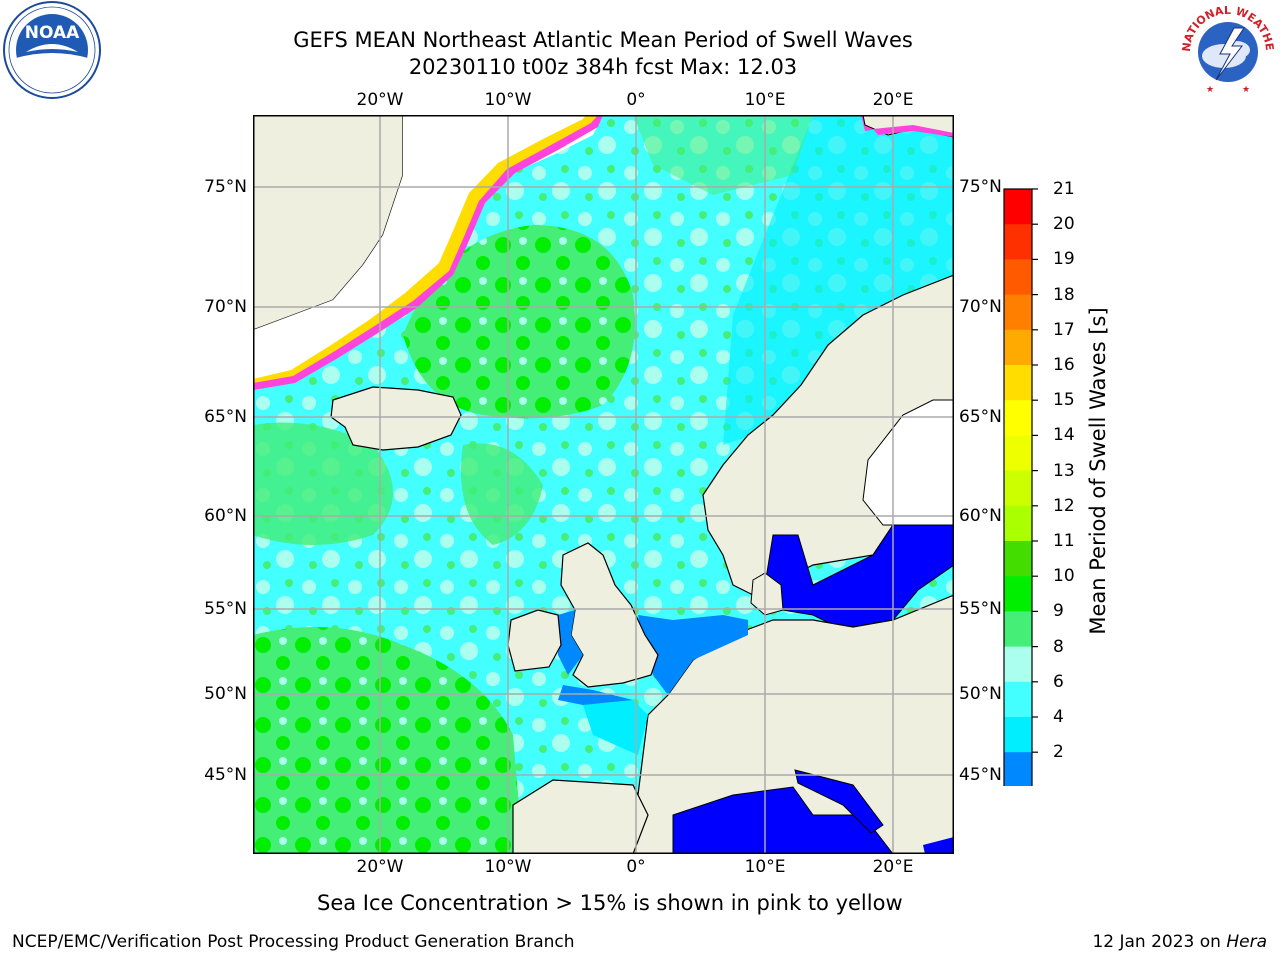 The height and width of the screenshot is (960, 1280). What do you see at coordinates (52, 33) in the screenshot?
I see `noaa-logo-text: NOAA` at bounding box center [52, 33].